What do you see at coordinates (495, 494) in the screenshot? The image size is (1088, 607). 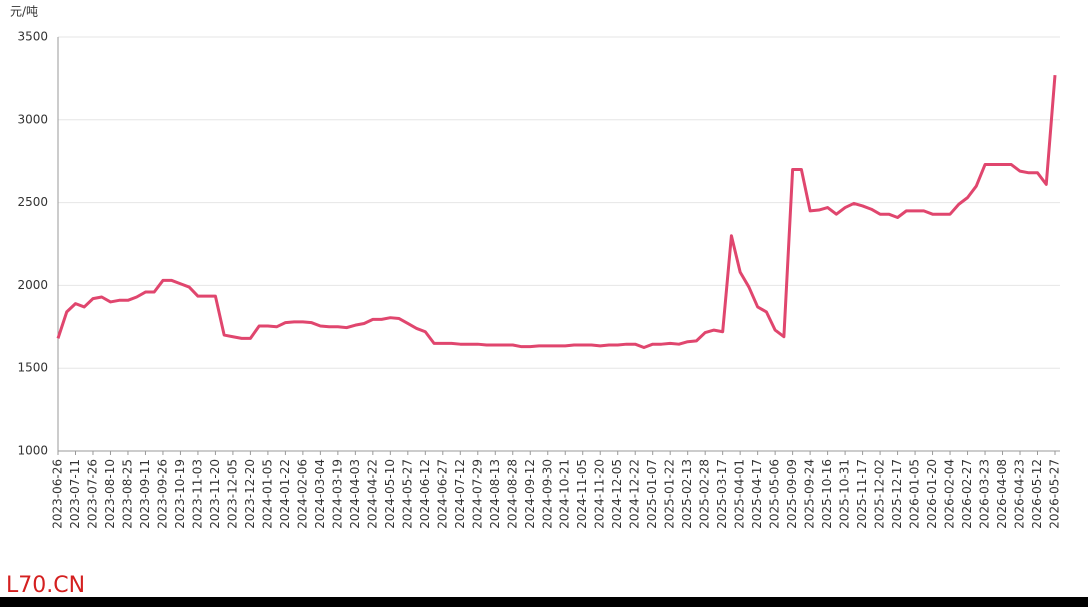 I see `x-tick-label: 2024-08-13` at bounding box center [495, 494].